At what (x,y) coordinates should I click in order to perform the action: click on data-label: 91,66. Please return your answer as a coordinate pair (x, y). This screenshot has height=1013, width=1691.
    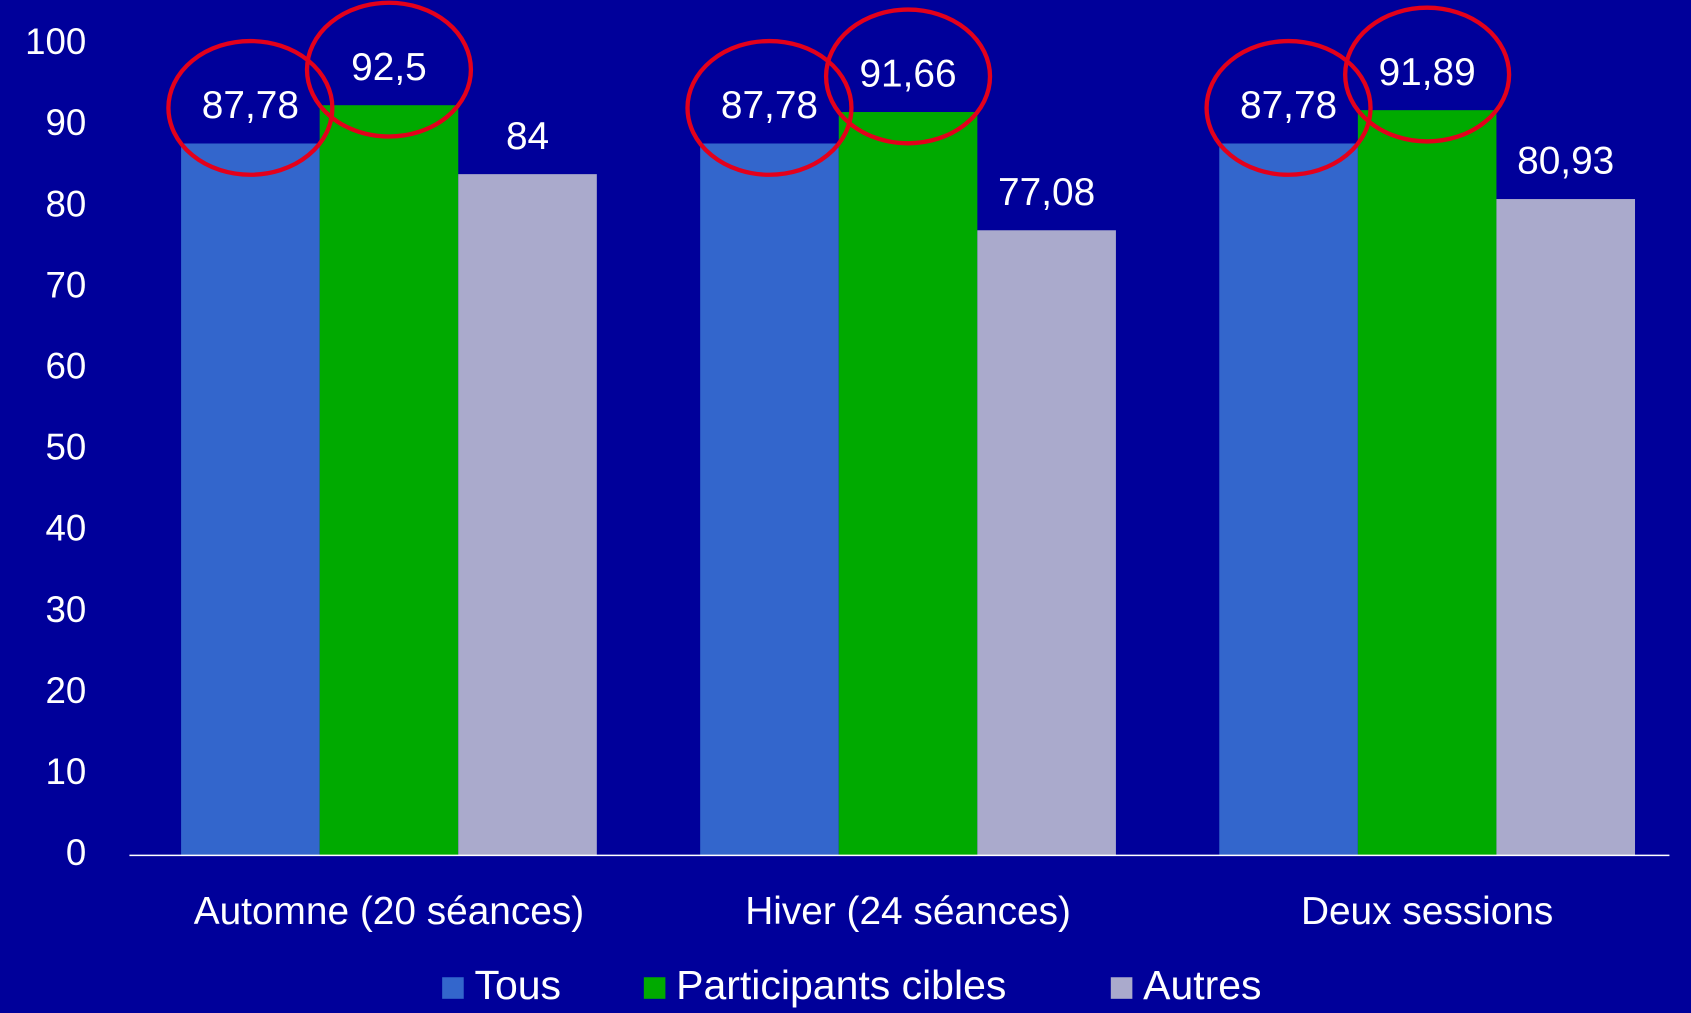
    Looking at the image, I should click on (907, 74).